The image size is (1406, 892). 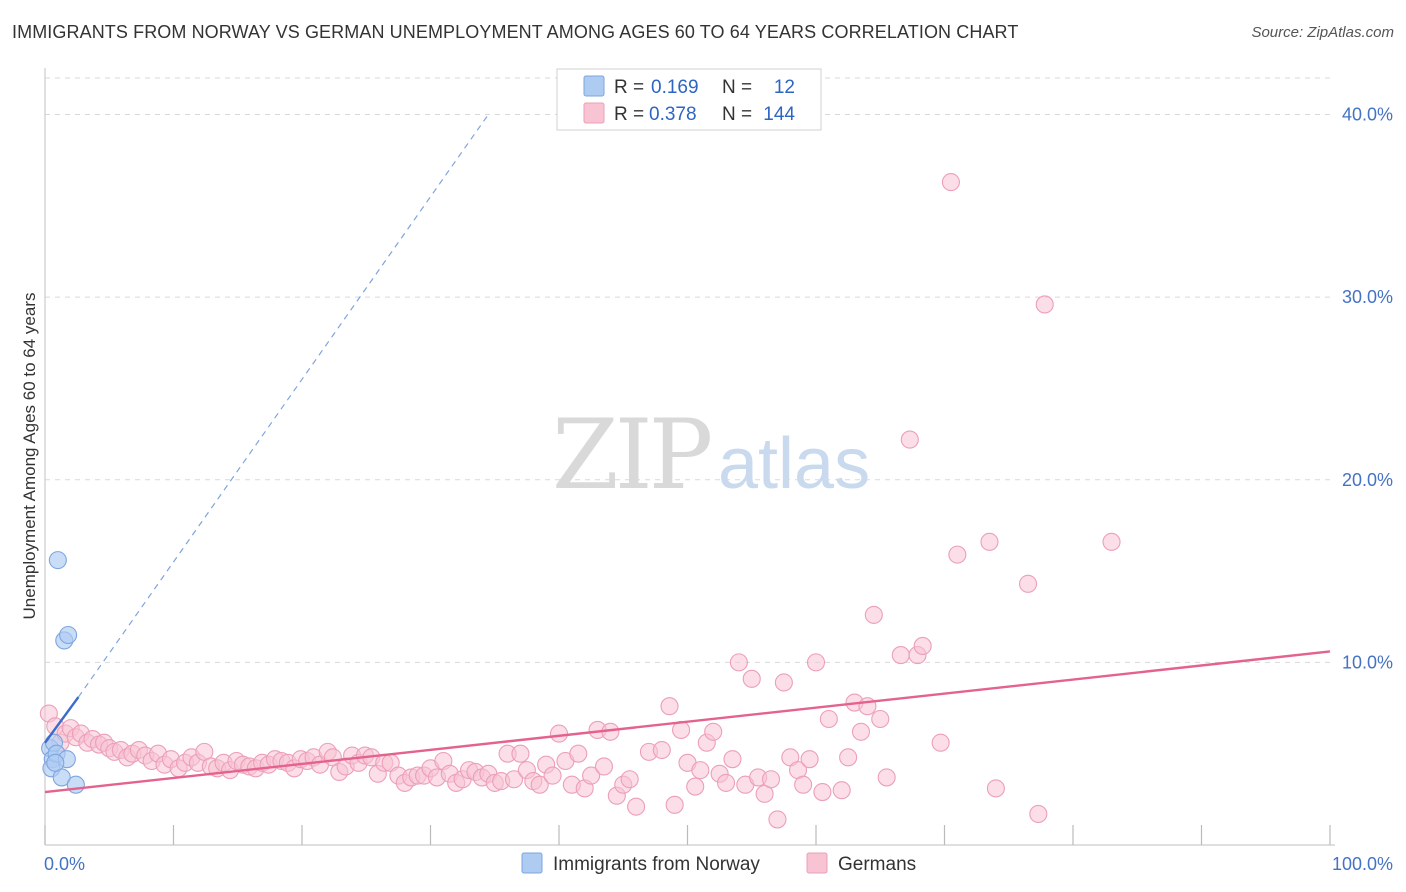 I want to click on x-tick-label-max: 100.0%, so click(x=1362, y=864).